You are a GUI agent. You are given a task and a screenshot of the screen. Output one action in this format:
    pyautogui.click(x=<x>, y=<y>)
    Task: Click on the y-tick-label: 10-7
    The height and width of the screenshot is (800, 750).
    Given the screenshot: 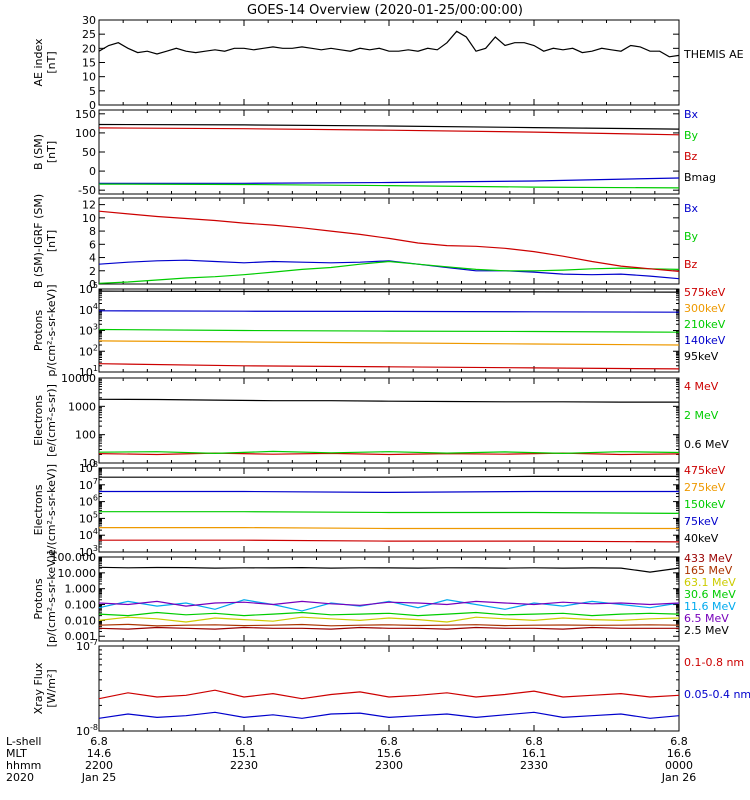 What is the action you would take?
    pyautogui.click(x=87, y=645)
    